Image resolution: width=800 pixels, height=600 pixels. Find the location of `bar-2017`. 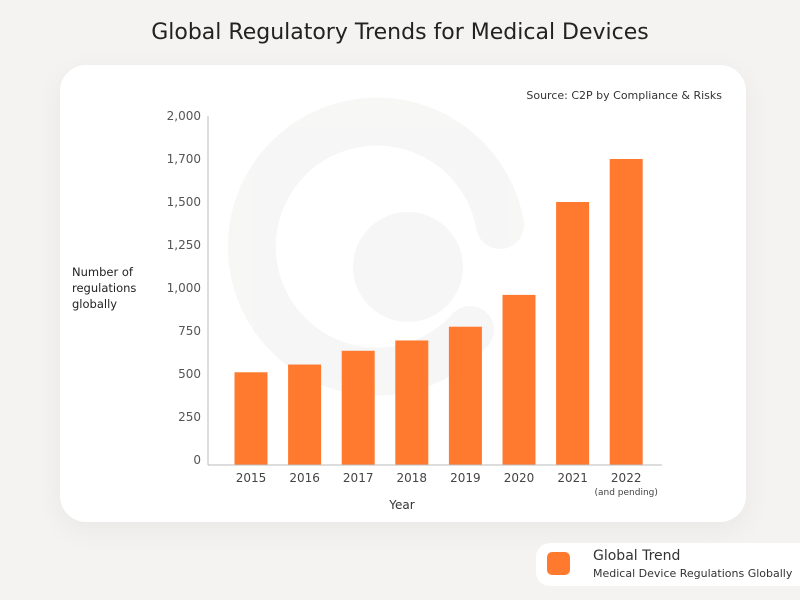

bar-2017 is located at coordinates (358, 407).